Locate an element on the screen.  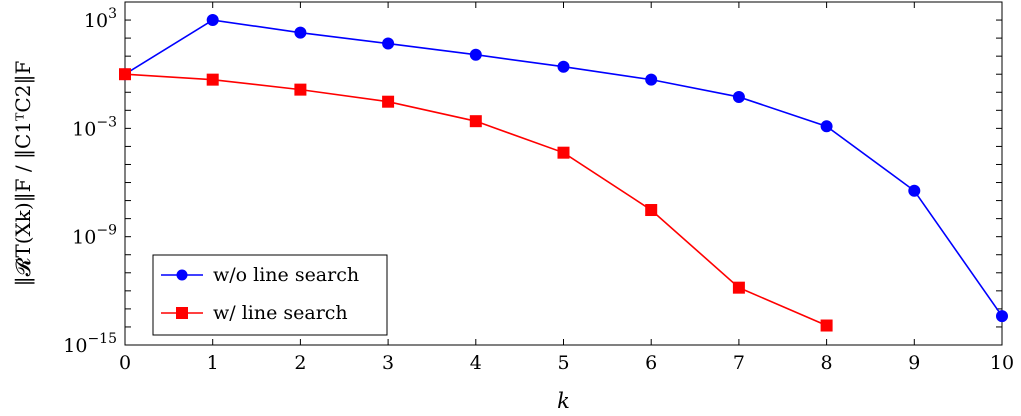
y-tick-label: 10³ is located at coordinates (100, 19).